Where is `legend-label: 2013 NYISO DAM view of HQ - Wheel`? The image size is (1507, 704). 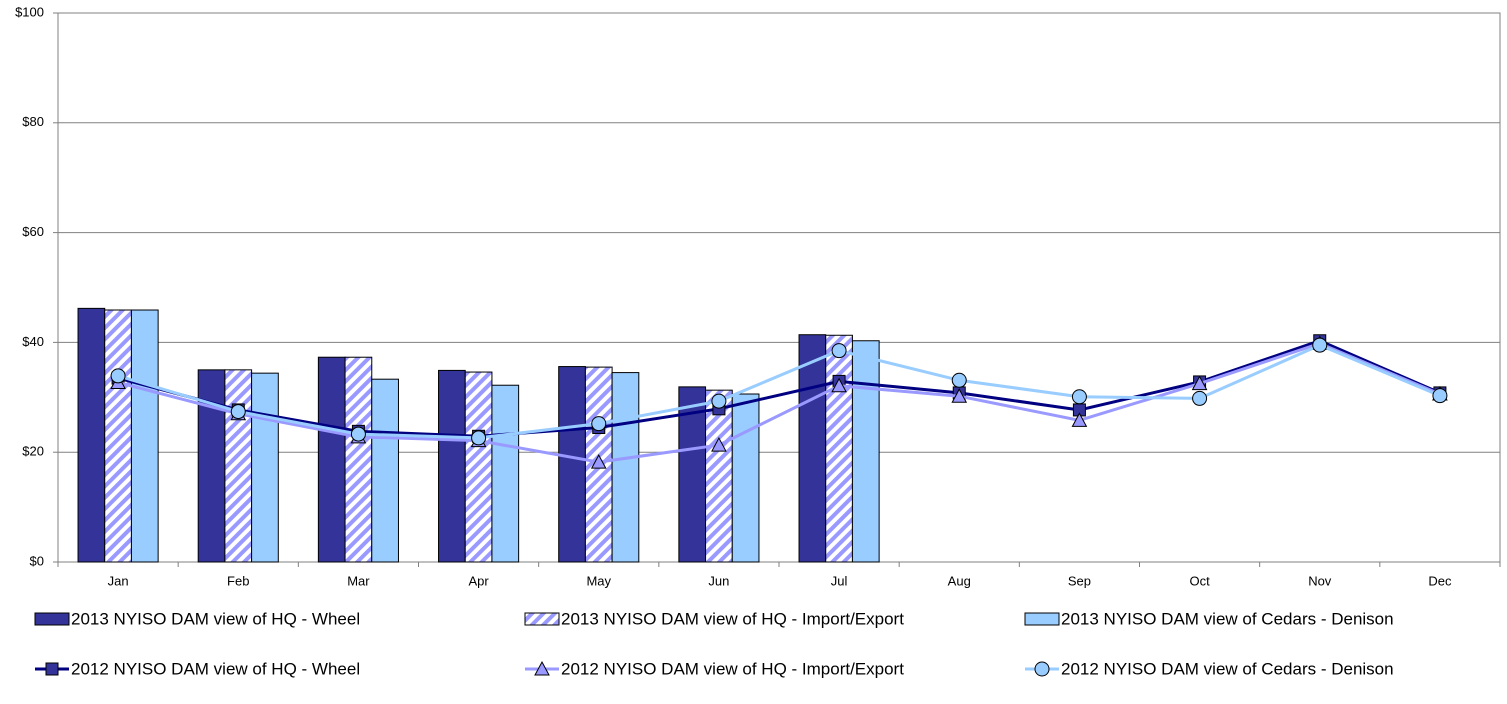
legend-label: 2013 NYISO DAM view of HQ - Wheel is located at coordinates (215, 618).